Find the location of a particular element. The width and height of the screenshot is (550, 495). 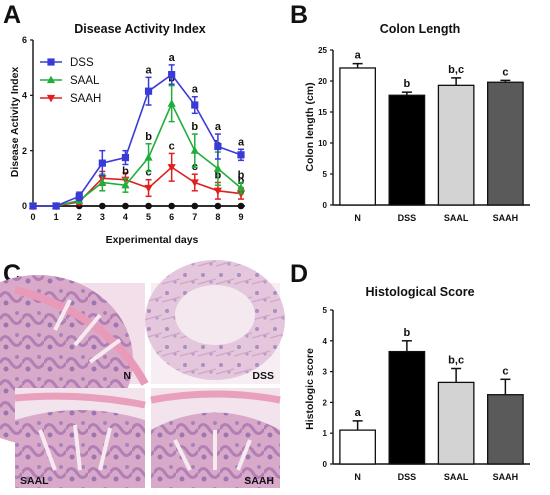

histology-image-dss: DSS is located at coordinates (215, 322).